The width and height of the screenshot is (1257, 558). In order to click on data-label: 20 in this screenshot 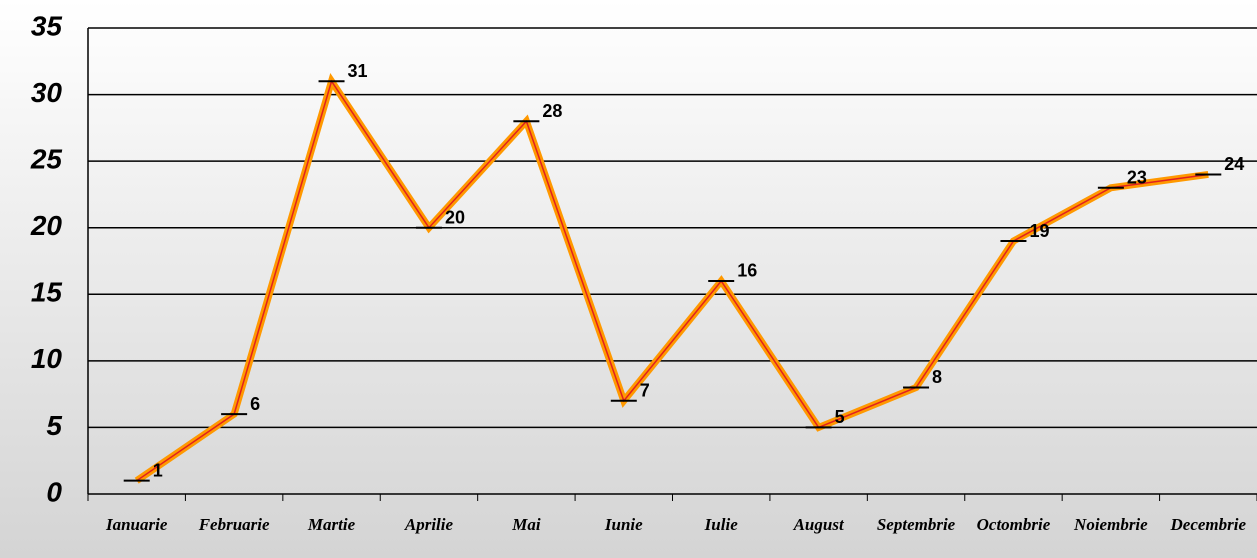, I will do `click(455, 217)`.